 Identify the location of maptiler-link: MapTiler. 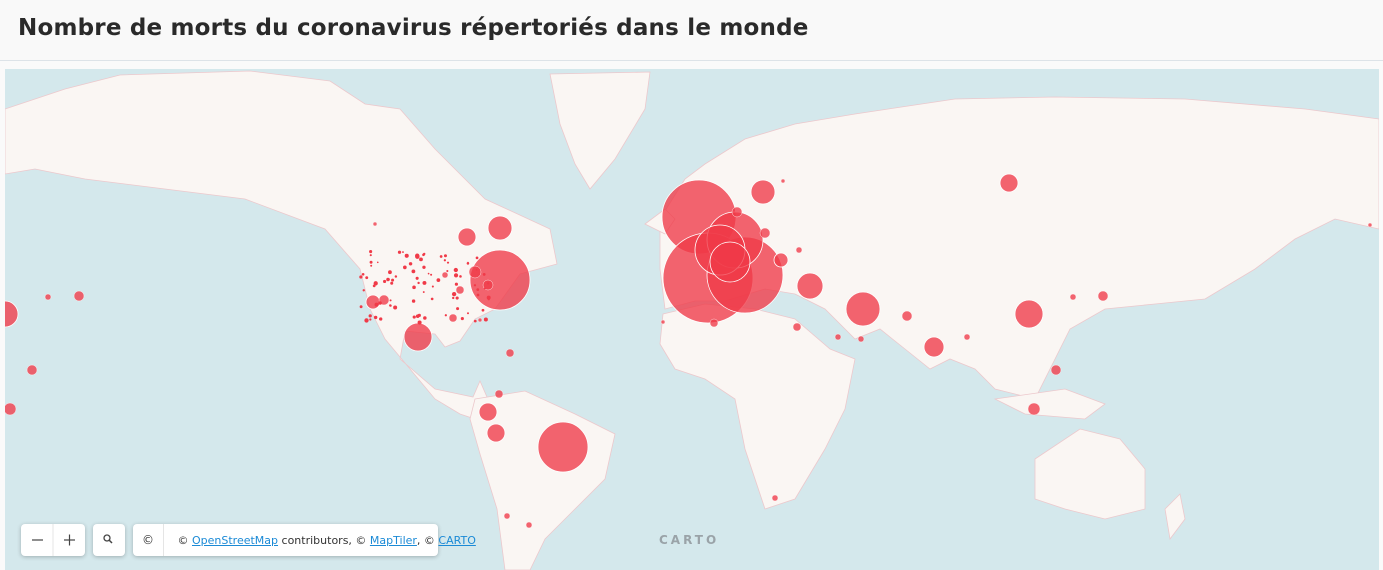
(393, 540).